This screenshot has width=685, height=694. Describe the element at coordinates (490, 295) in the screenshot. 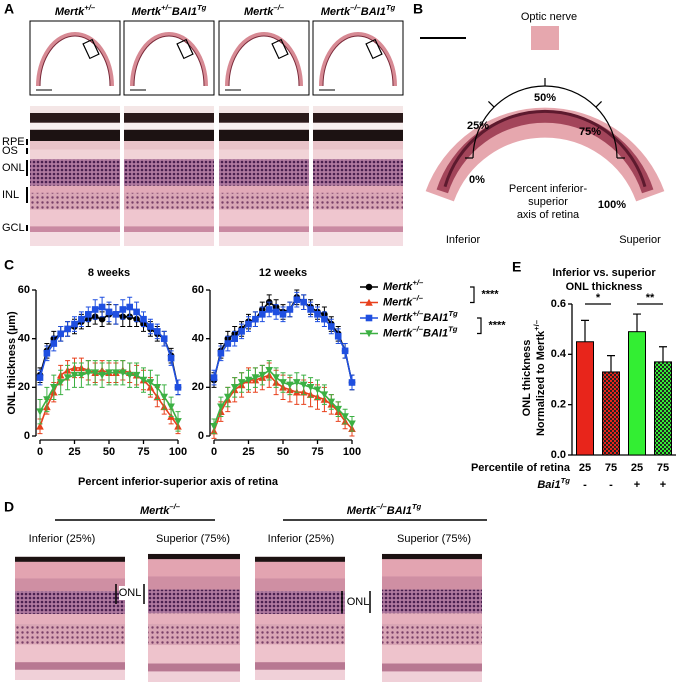

I see `significance-label: ****` at that location.